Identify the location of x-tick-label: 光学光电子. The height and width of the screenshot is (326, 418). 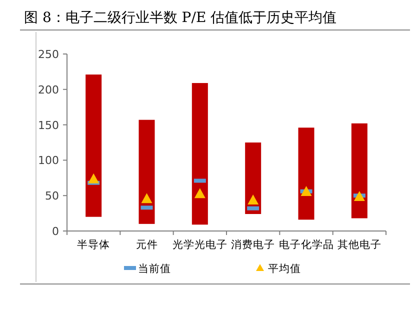
(200, 244).